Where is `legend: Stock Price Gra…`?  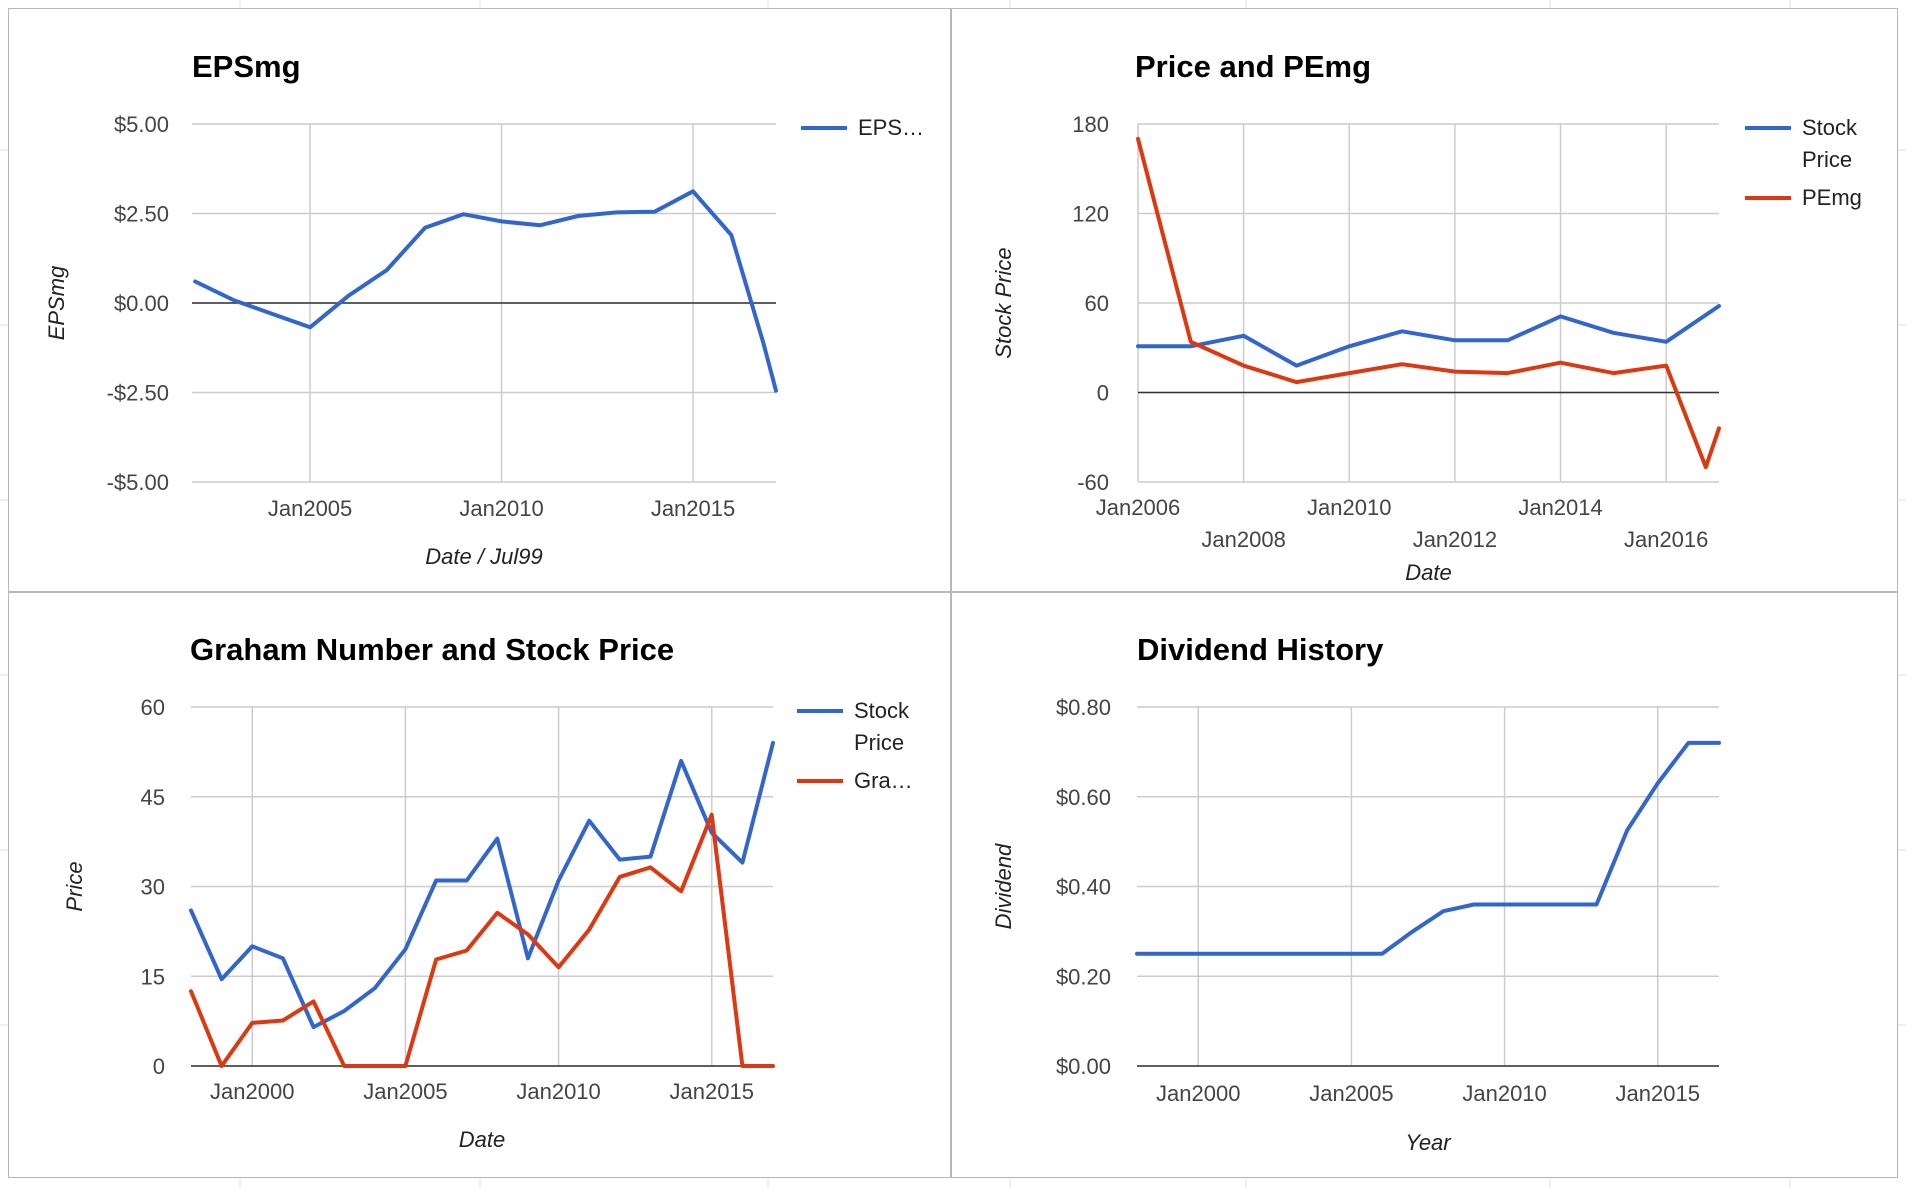 legend: Stock Price Gra… is located at coordinates (855, 745).